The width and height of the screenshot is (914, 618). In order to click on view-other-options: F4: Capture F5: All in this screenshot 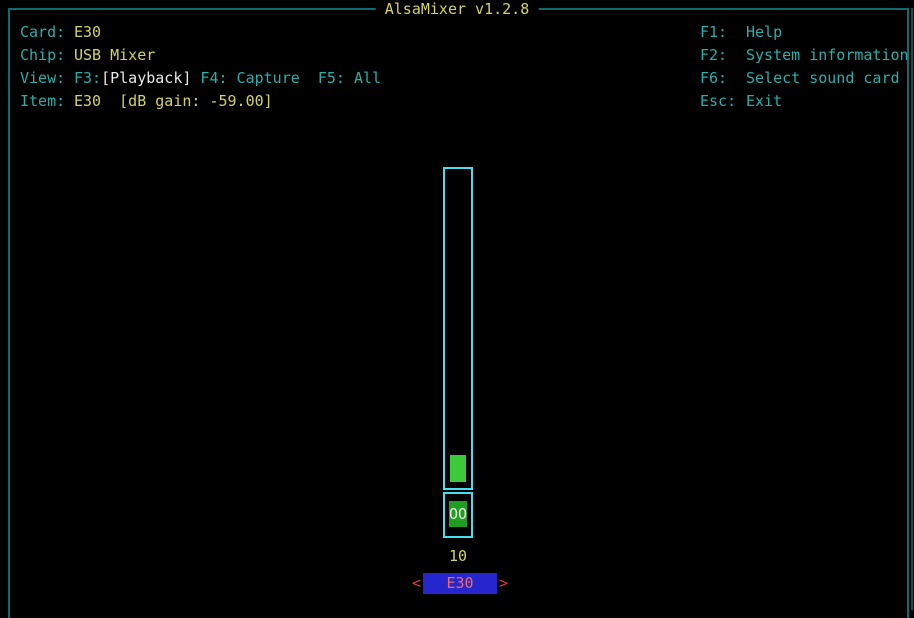, I will do `click(286, 78)`.